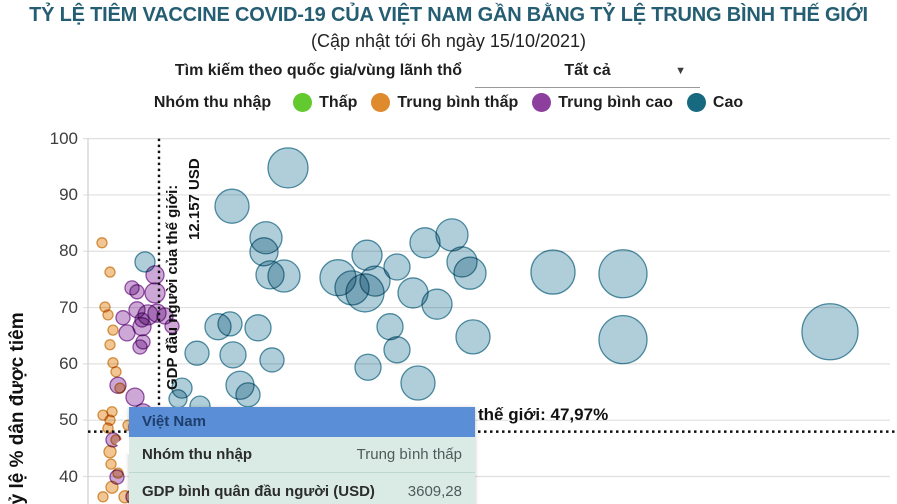 This screenshot has width=897, height=504. I want to click on y-tick-label: 40, so click(68, 476).